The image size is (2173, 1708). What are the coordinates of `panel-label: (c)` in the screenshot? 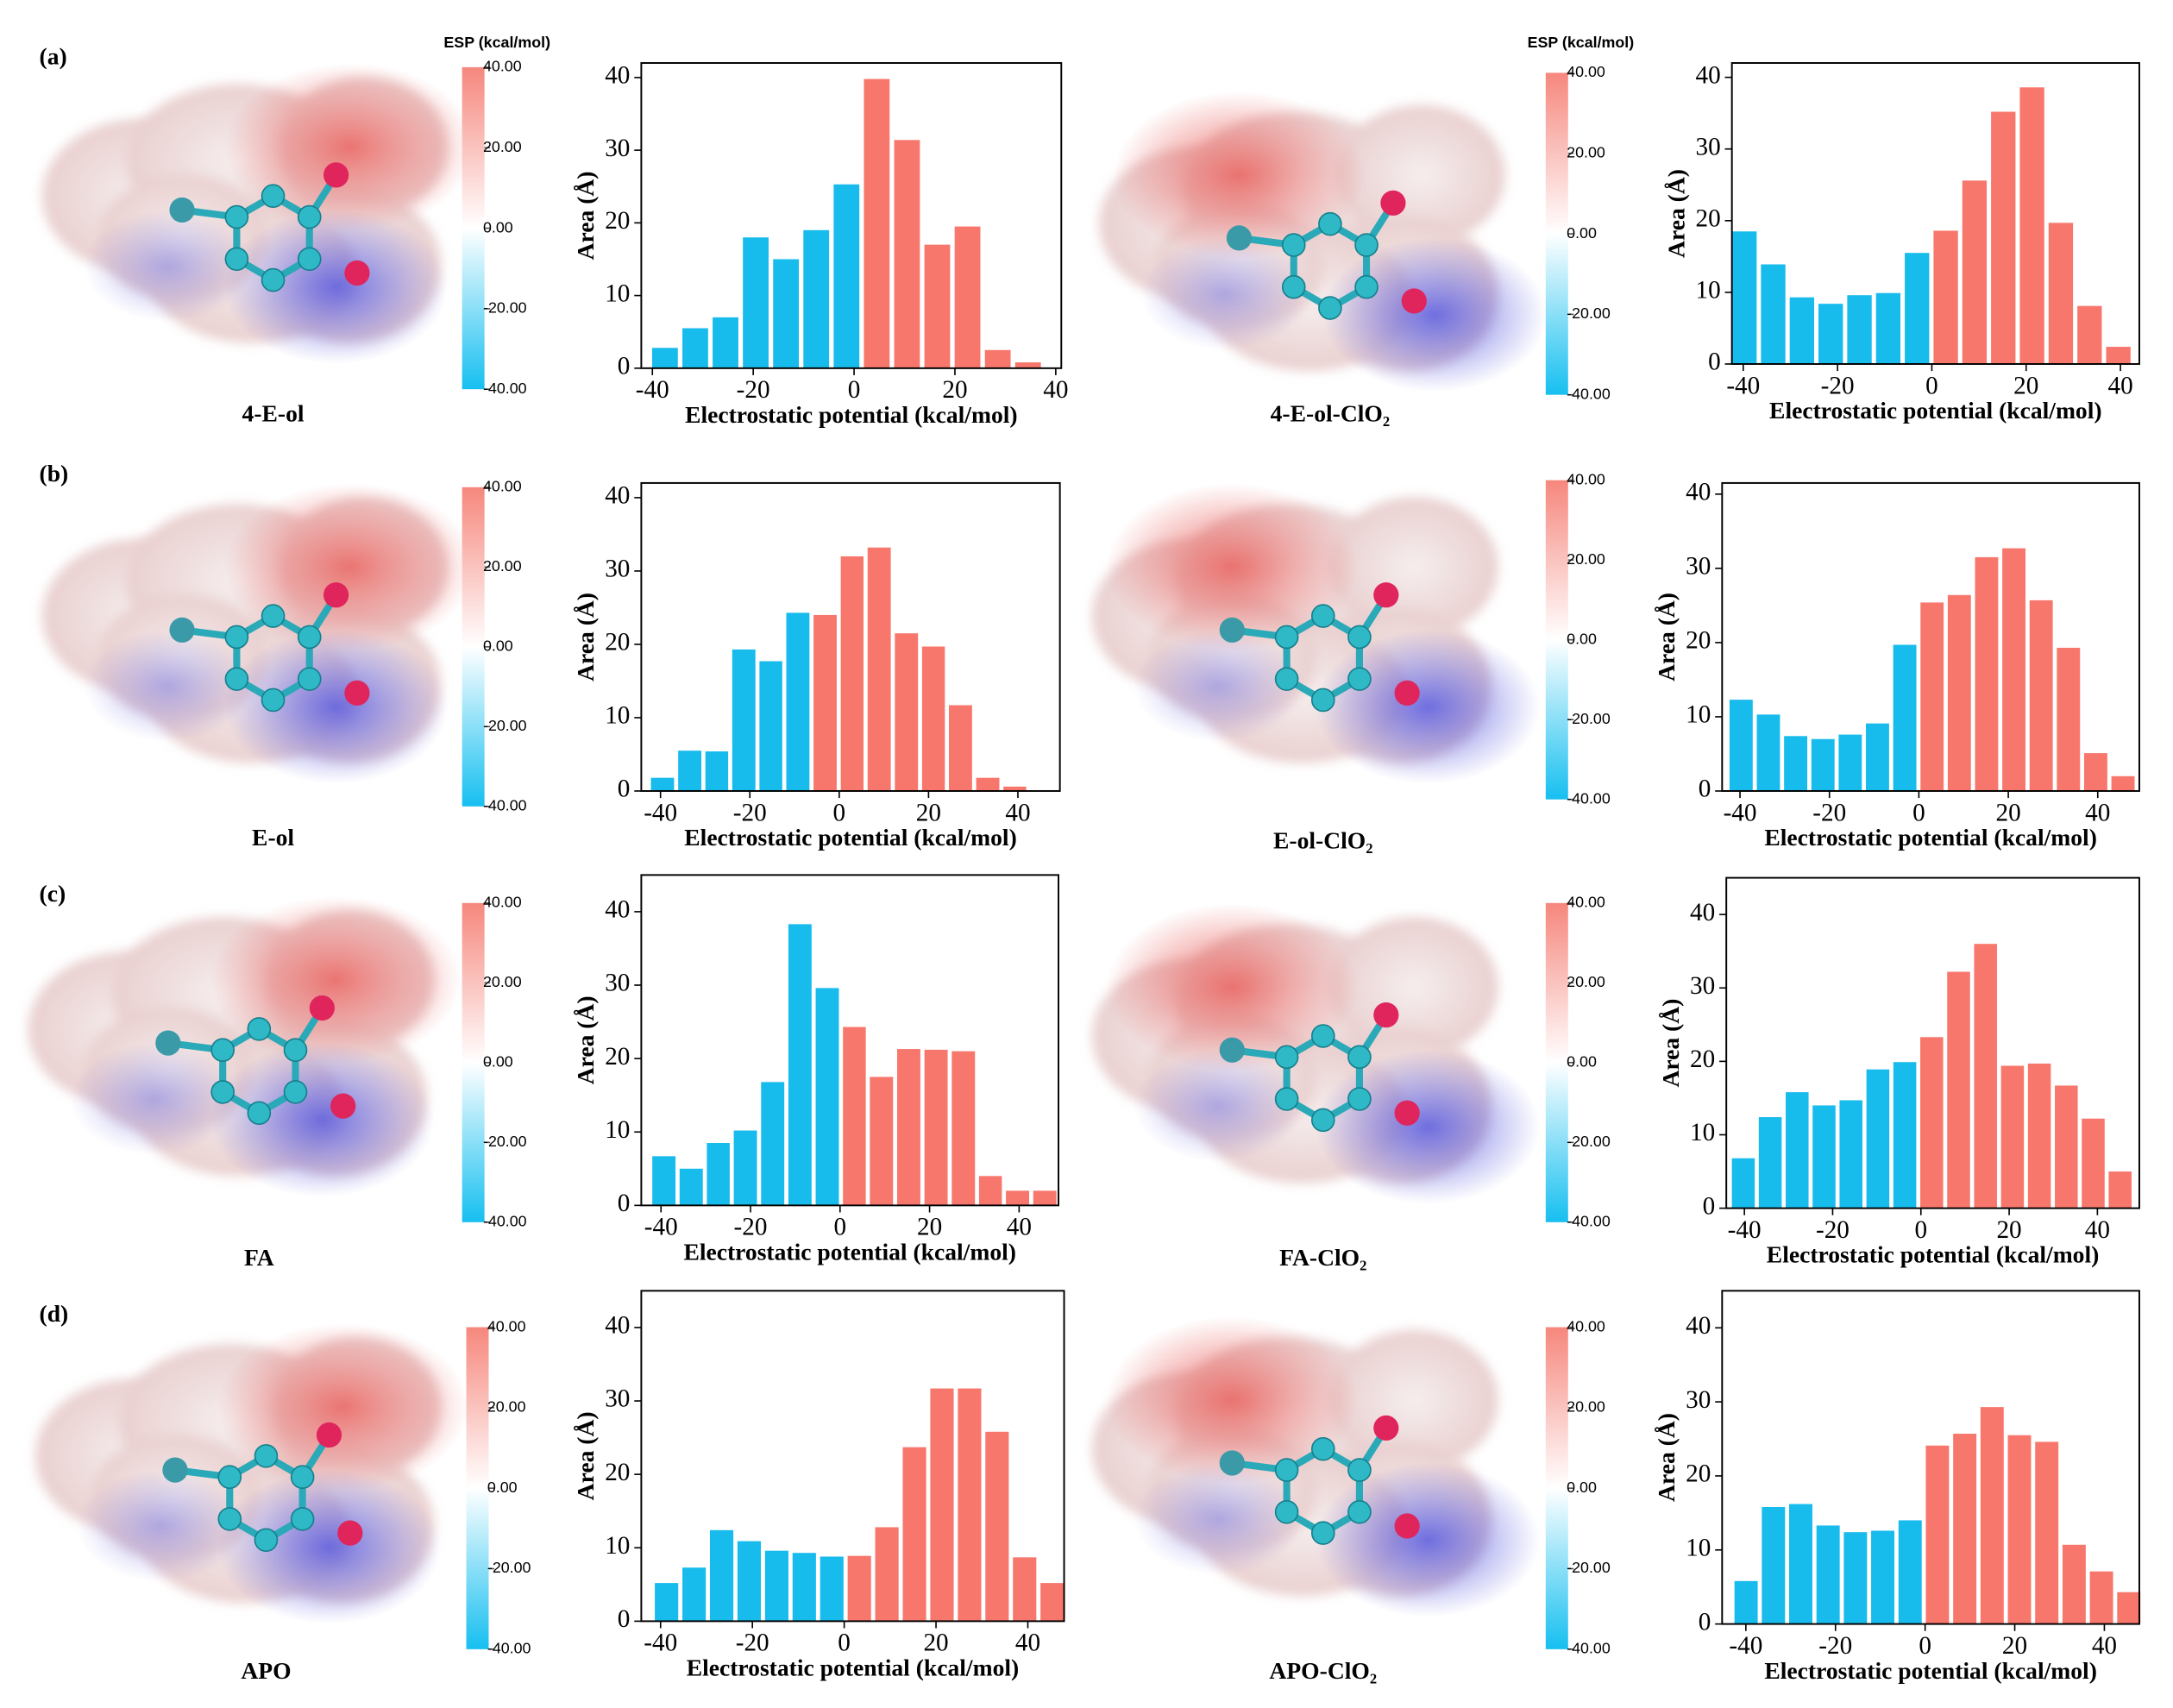 It's located at (53, 893).